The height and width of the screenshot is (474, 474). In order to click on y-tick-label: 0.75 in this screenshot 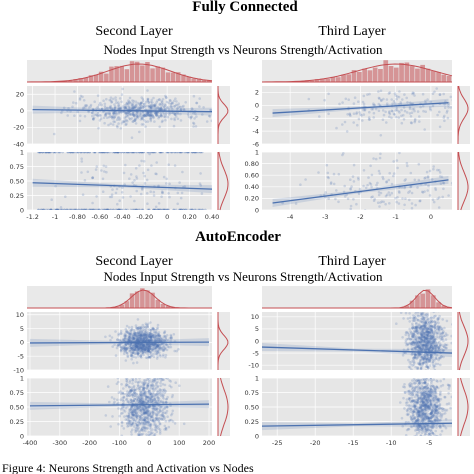, I will do `click(17, 167)`.